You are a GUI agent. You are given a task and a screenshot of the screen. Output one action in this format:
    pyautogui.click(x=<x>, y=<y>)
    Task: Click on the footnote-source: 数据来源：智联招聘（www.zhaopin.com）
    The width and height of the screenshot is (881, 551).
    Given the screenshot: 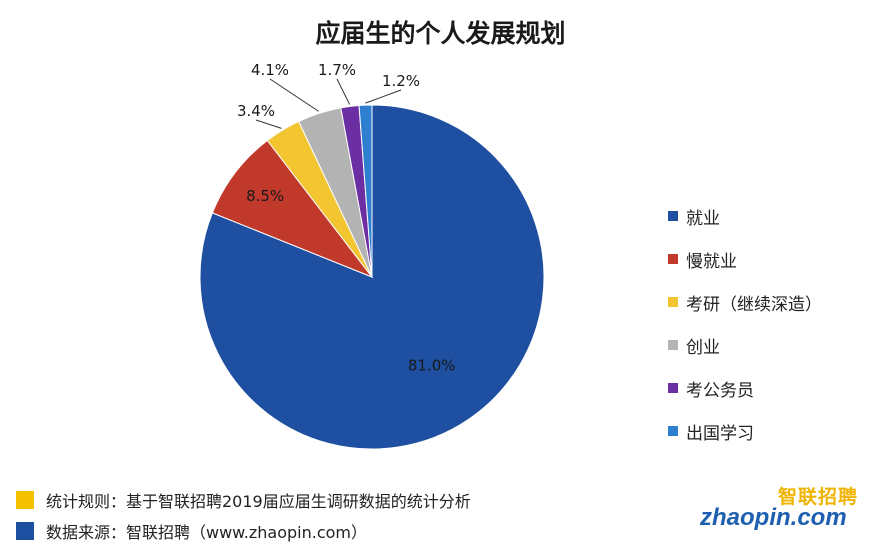 What is the action you would take?
    pyautogui.click(x=243, y=531)
    